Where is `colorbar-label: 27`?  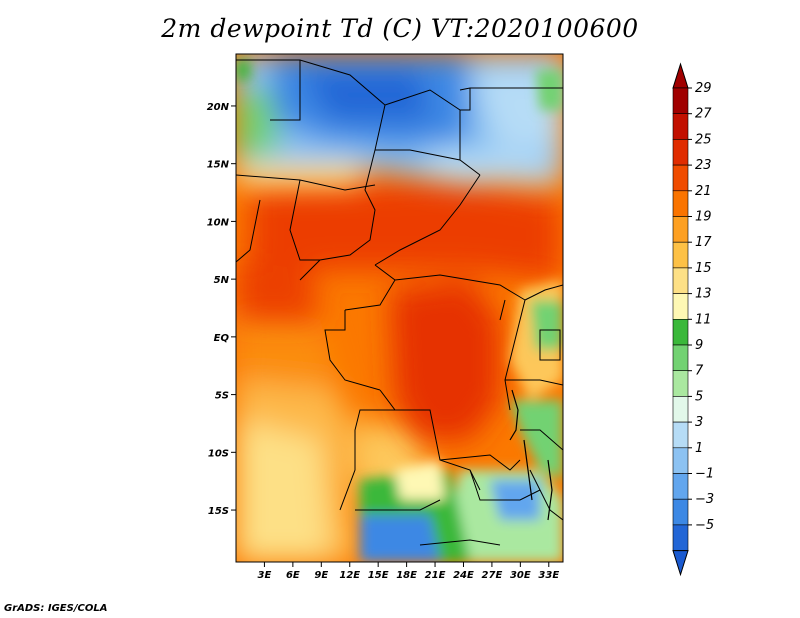
colorbar-label: 27 is located at coordinates (703, 114).